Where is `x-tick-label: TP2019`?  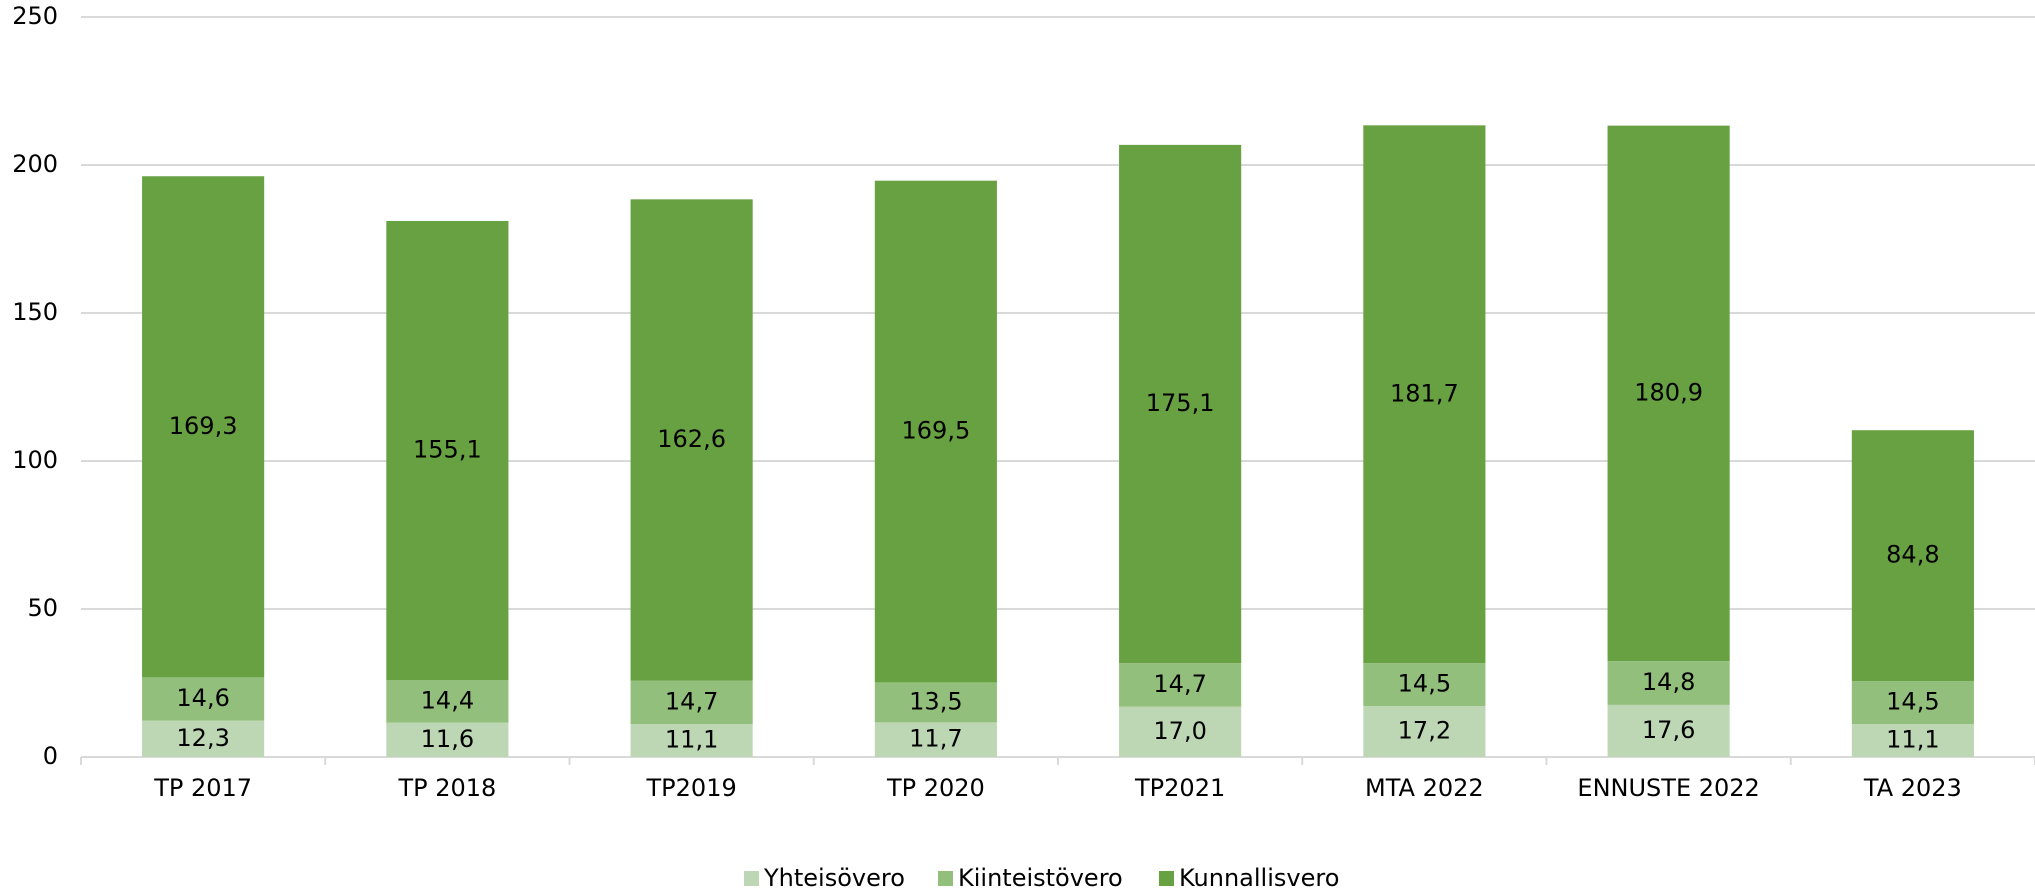
x-tick-label: TP2019 is located at coordinates (691, 788).